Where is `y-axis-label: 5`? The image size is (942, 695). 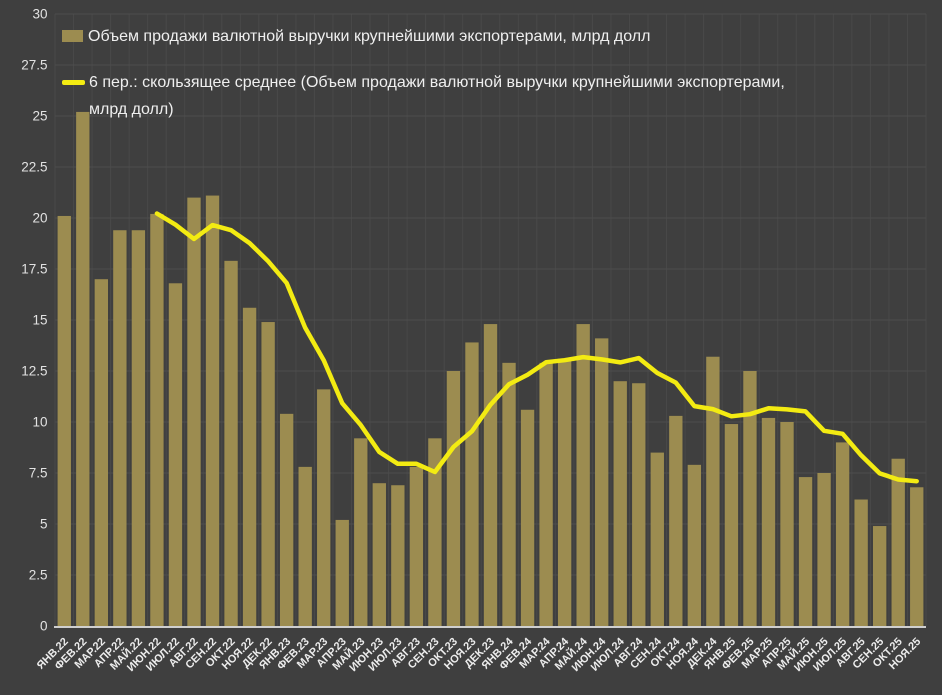 y-axis-label: 5 is located at coordinates (44, 524).